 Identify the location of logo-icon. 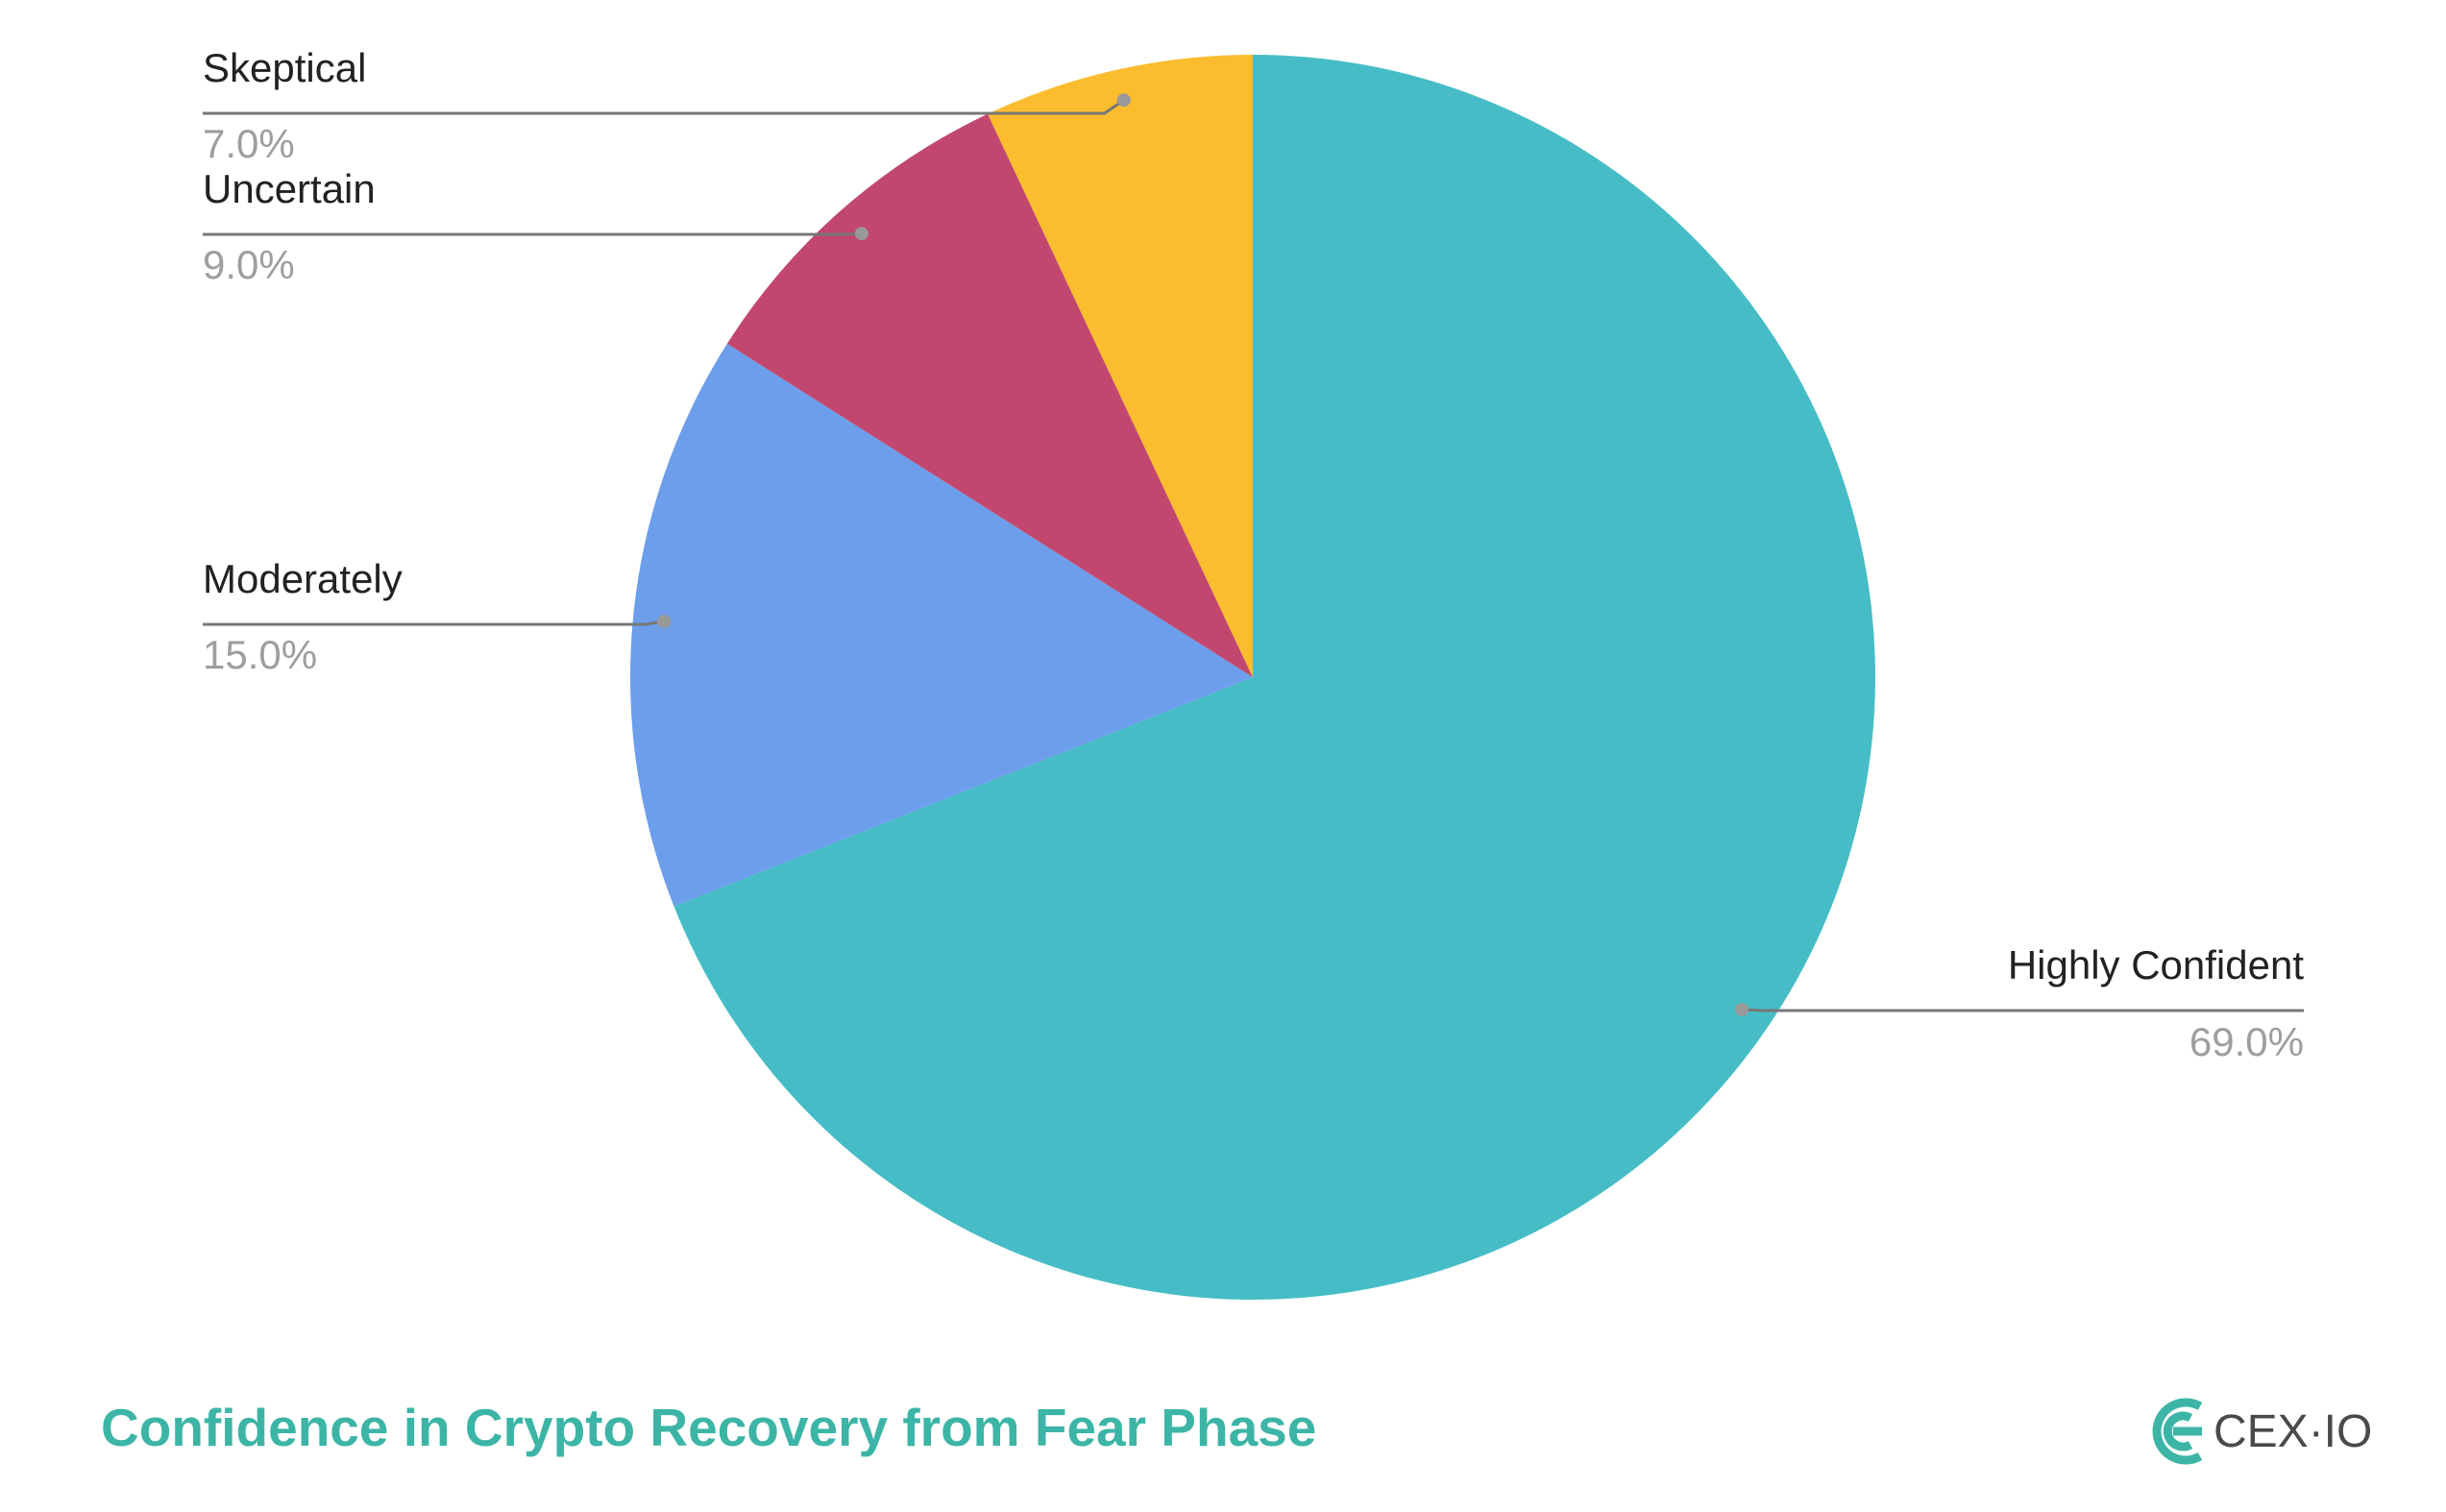
(2178, 1431).